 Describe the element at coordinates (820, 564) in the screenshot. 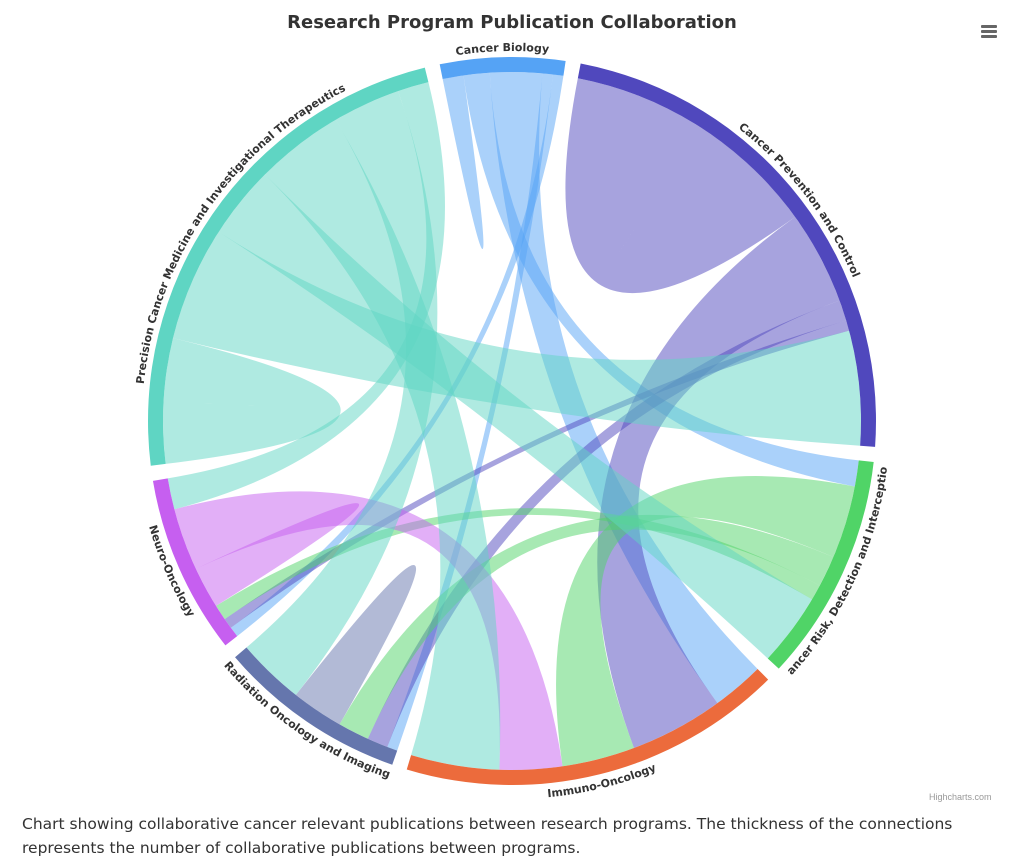

I see `node-cancer-risk-detection-and-interception` at that location.